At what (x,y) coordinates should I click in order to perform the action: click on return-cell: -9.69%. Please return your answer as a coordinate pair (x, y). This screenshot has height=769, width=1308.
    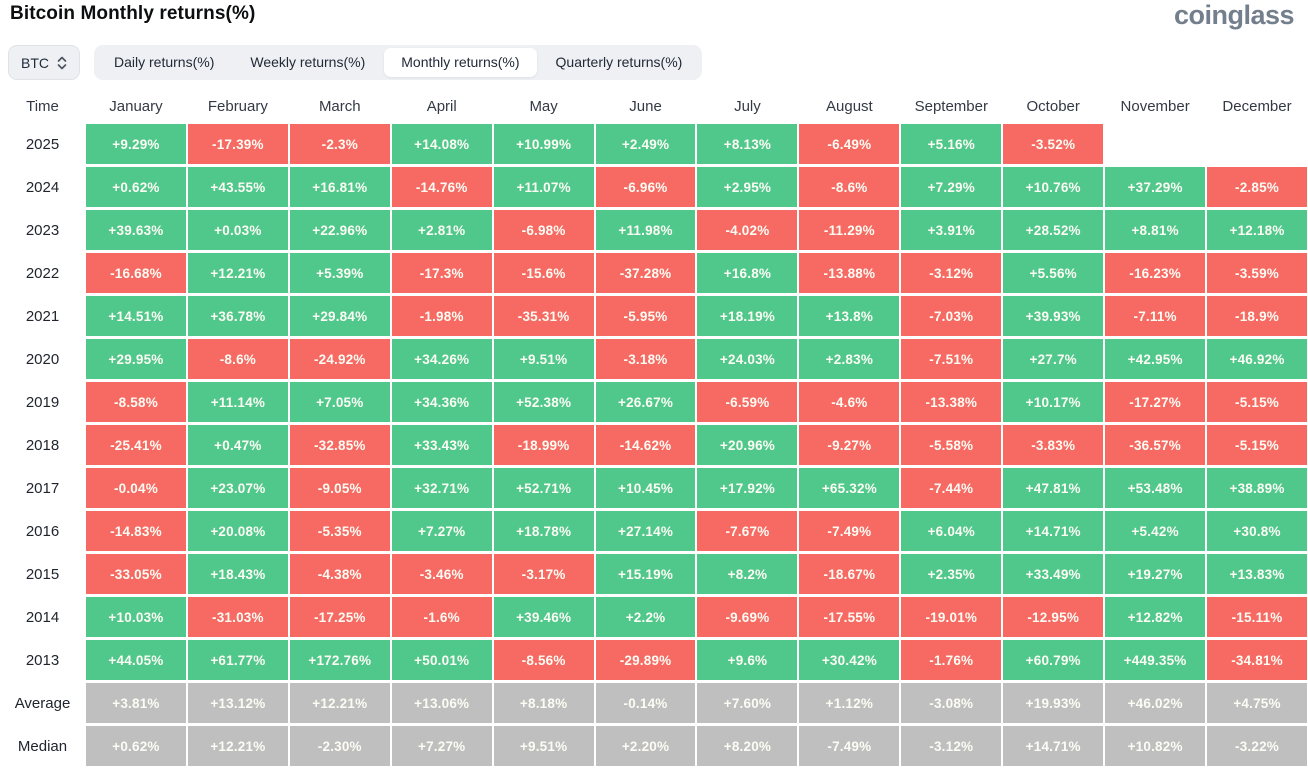
    Looking at the image, I should click on (747, 617).